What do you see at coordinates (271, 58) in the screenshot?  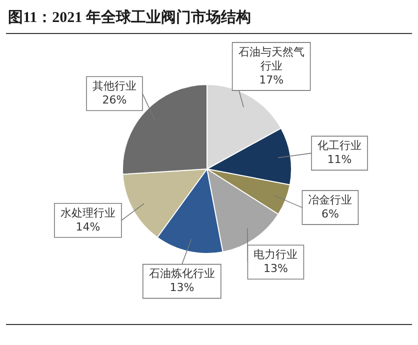 I see `slice-label: 石油与天然气行业` at bounding box center [271, 58].